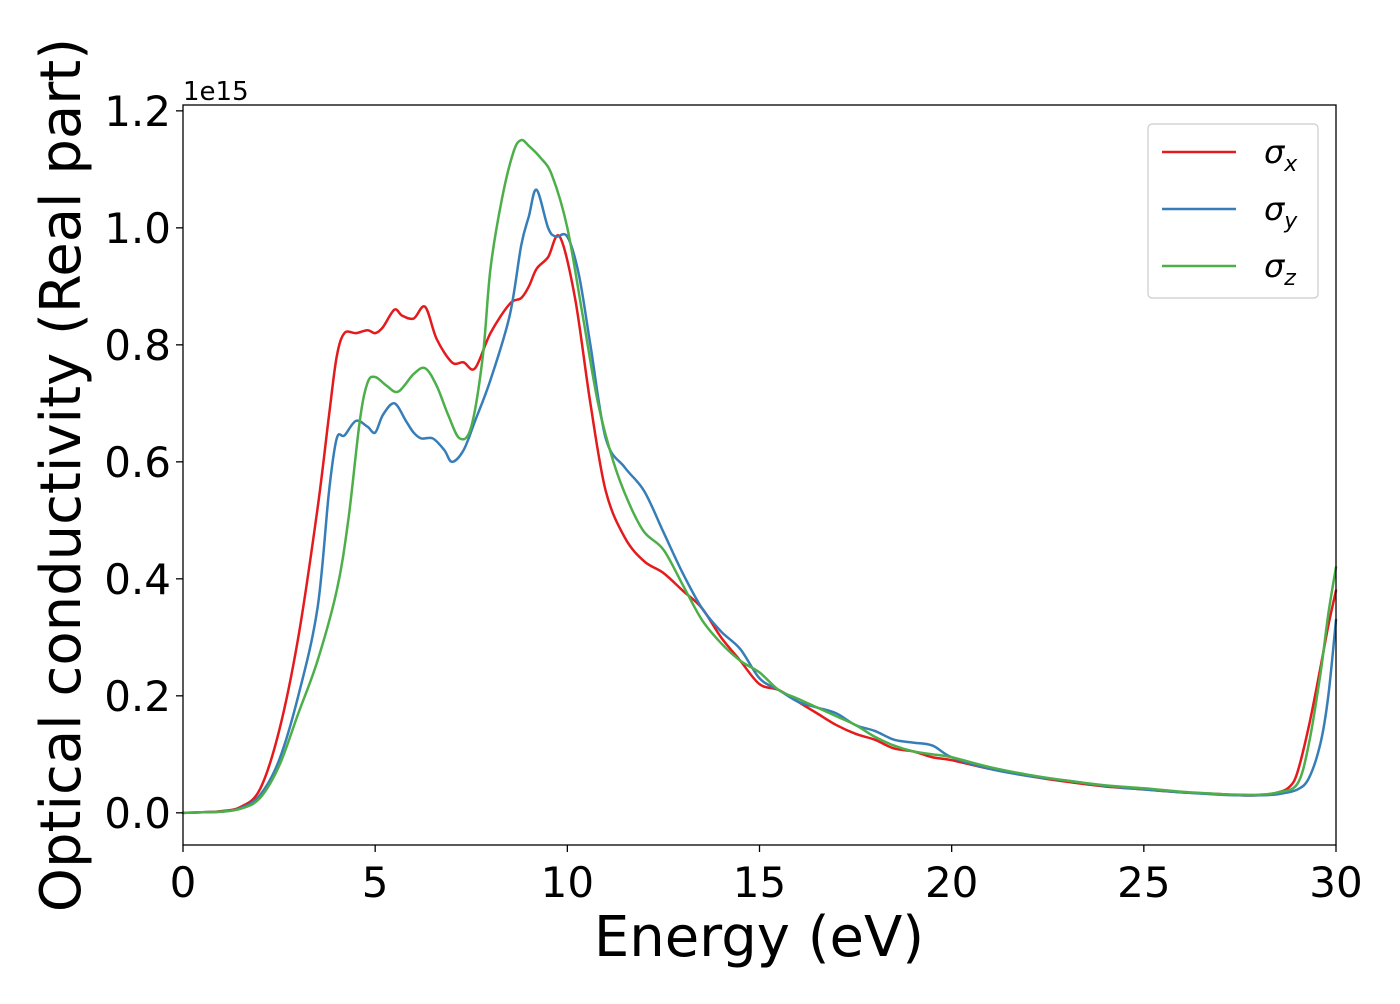 The image size is (1400, 1004). I want to click on x-axis-label: Energy (eV), so click(759, 937).